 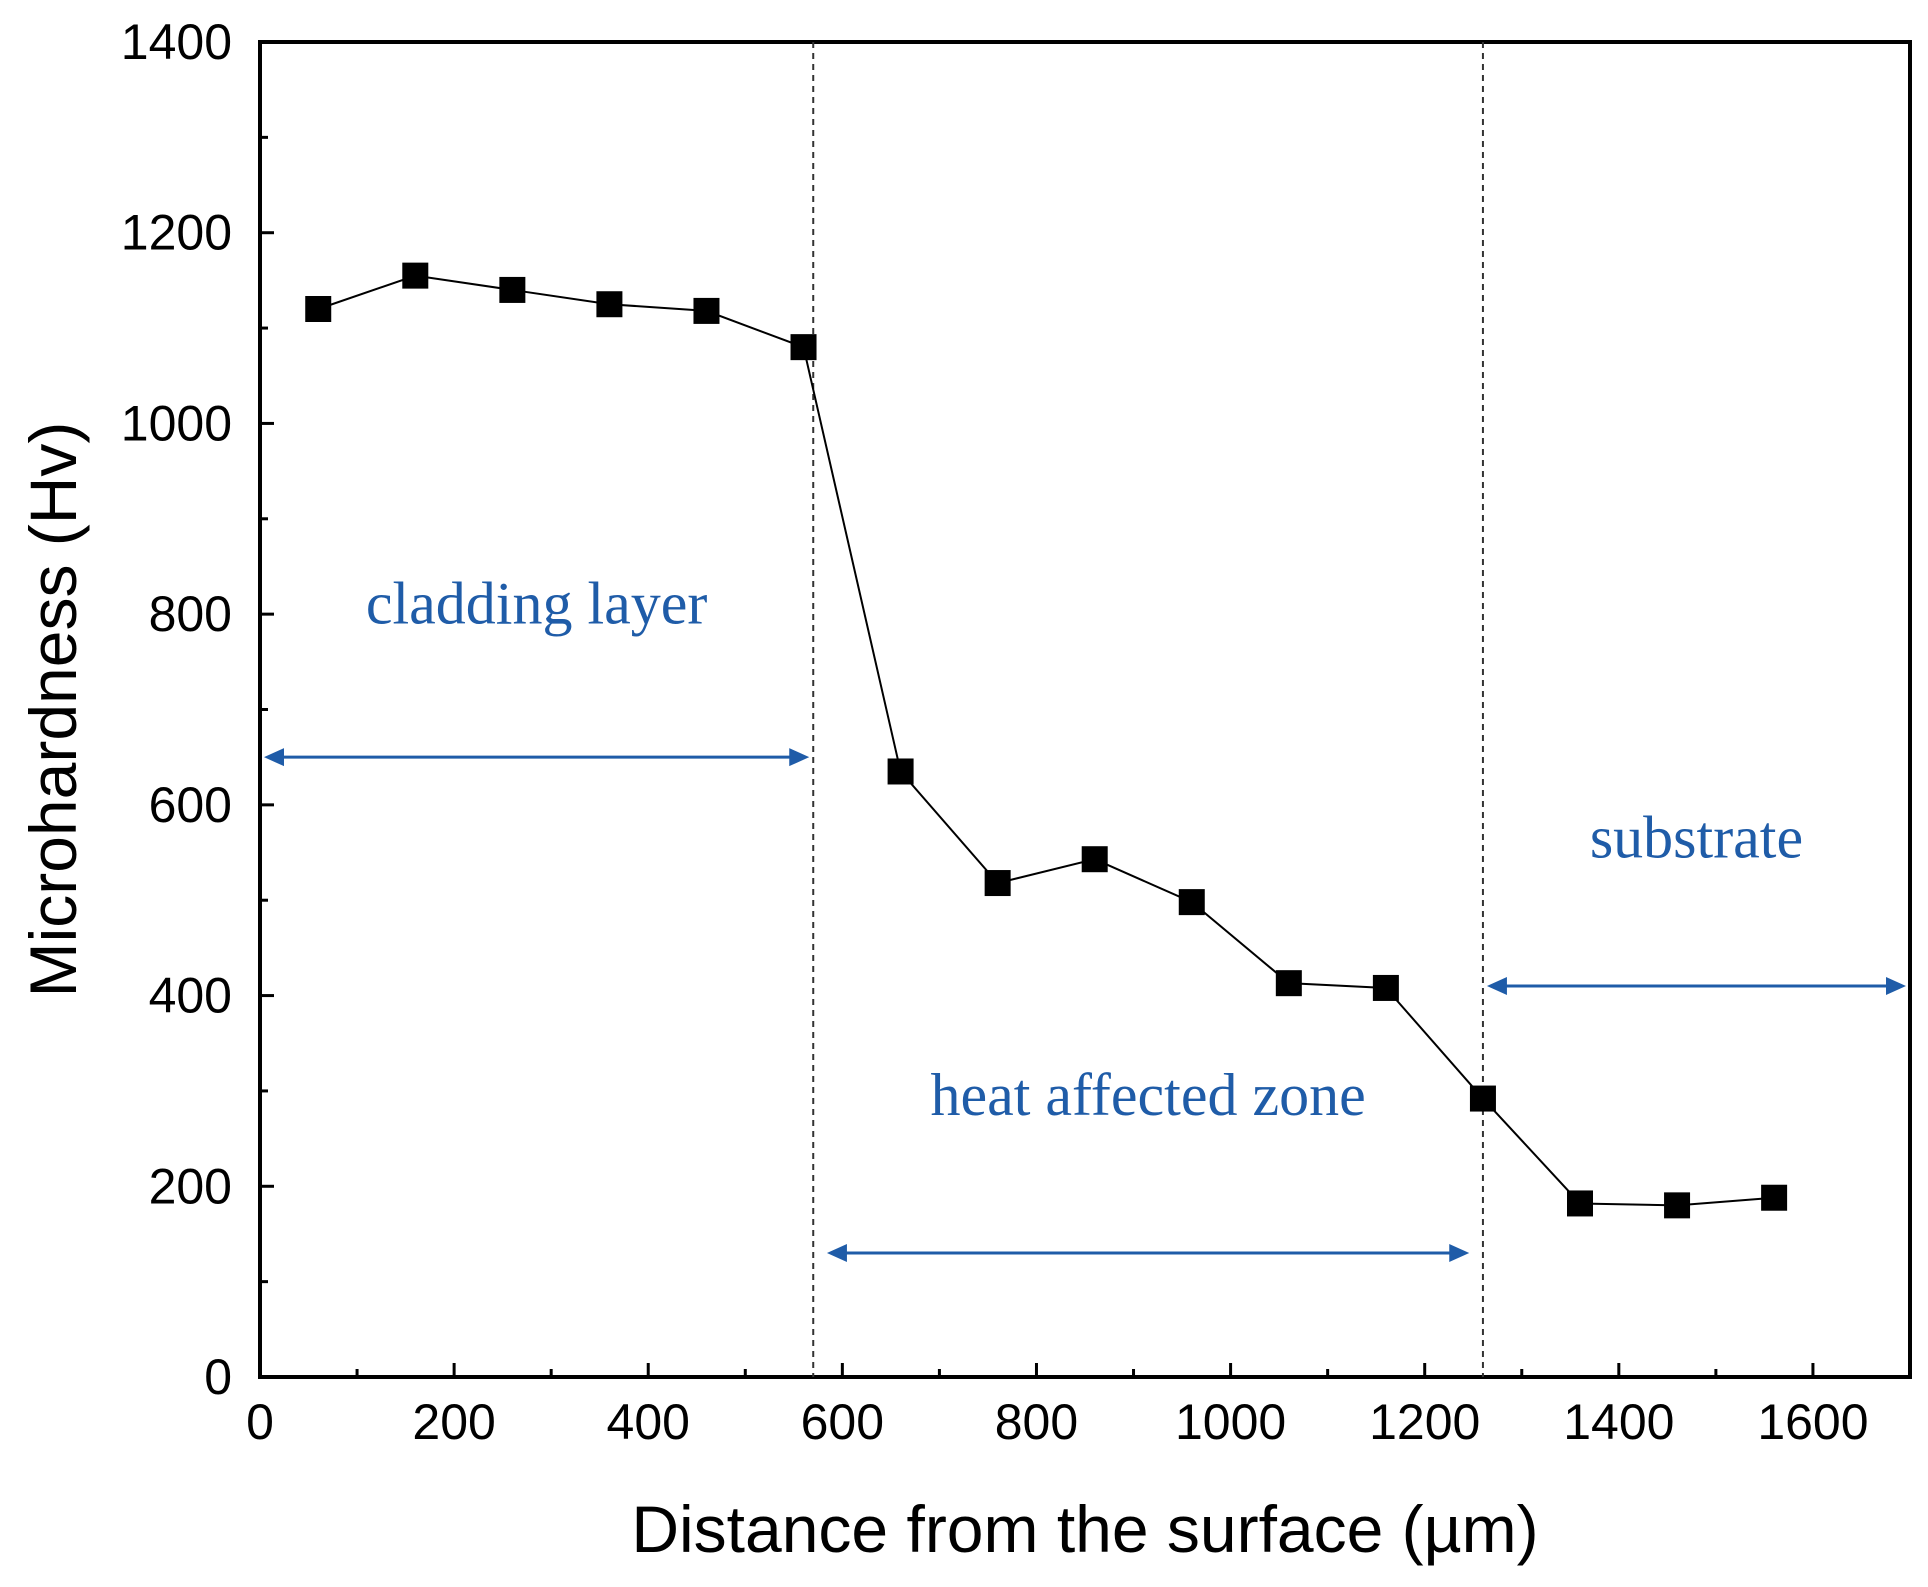 I want to click on y-tick-label: 1400, so click(x=176, y=42).